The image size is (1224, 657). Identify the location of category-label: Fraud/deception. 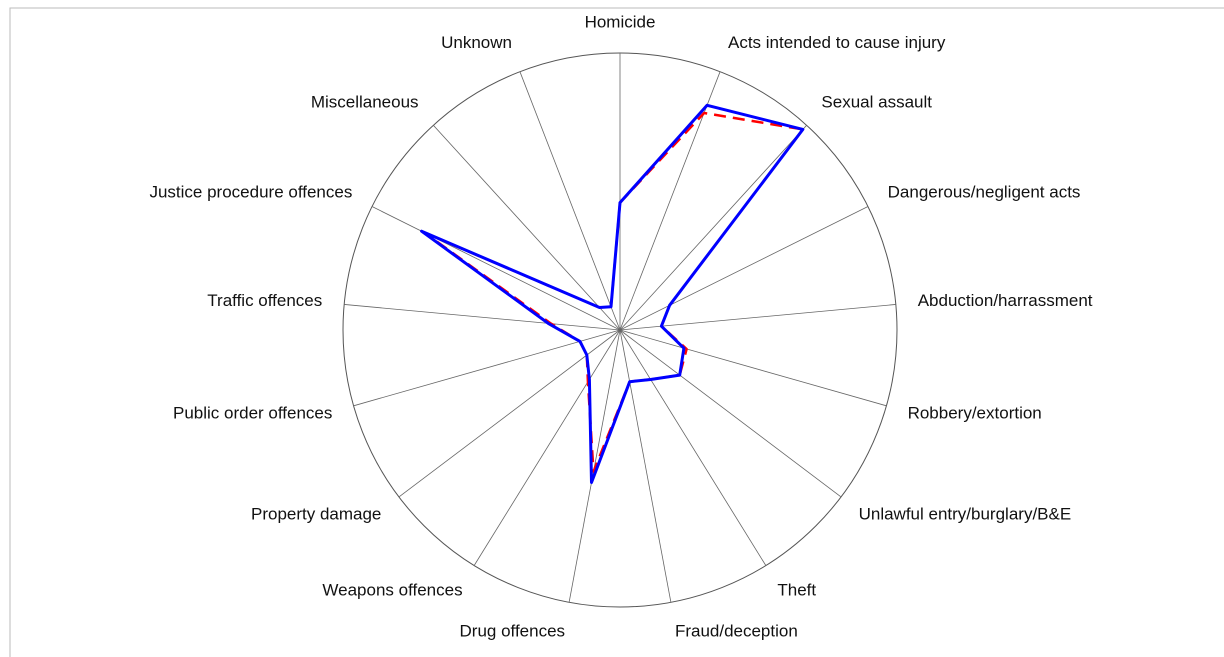
(736, 630).